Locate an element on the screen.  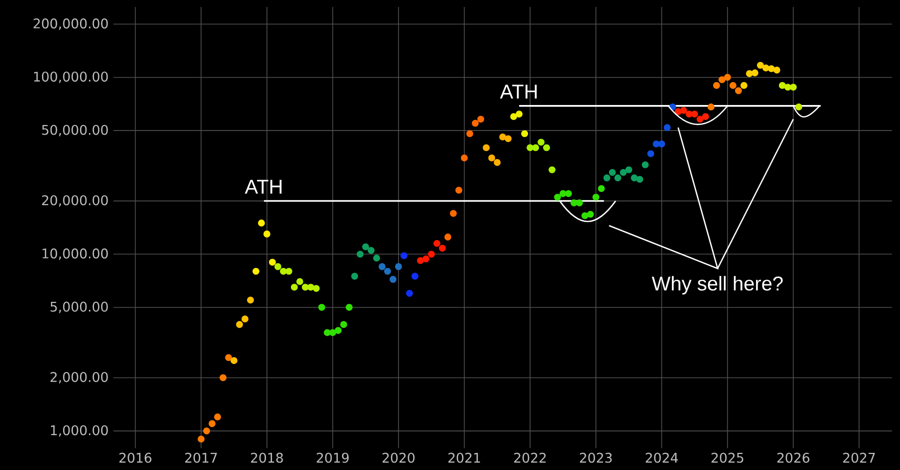
x-tick-label: 2023 is located at coordinates (596, 457).